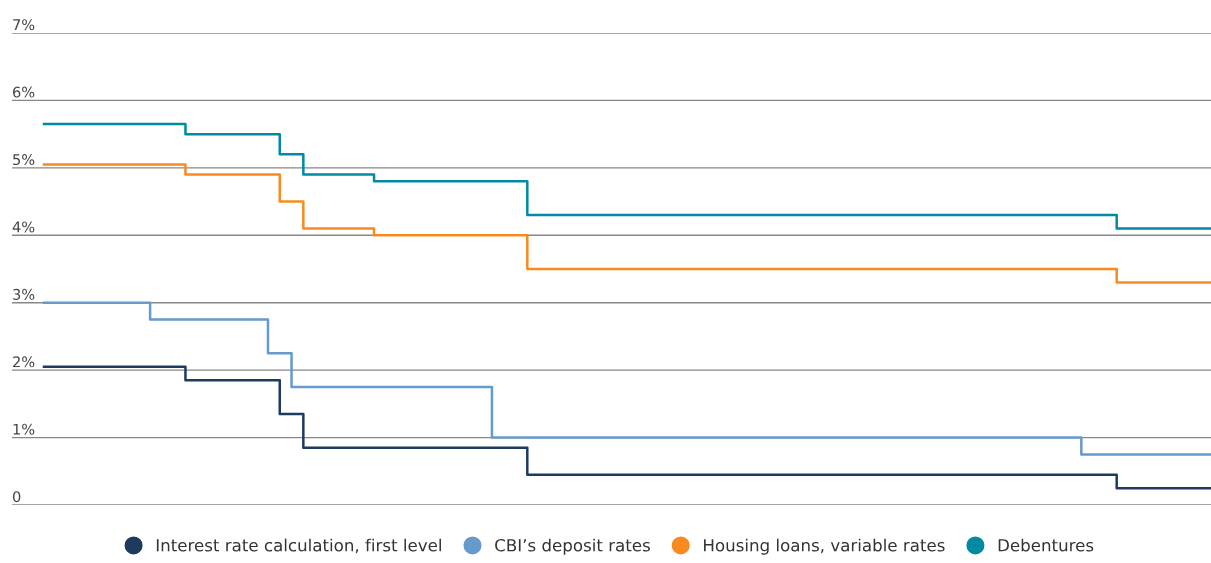  What do you see at coordinates (298, 546) in the screenshot?
I see `legend-label: Interest rate calculation, first level` at bounding box center [298, 546].